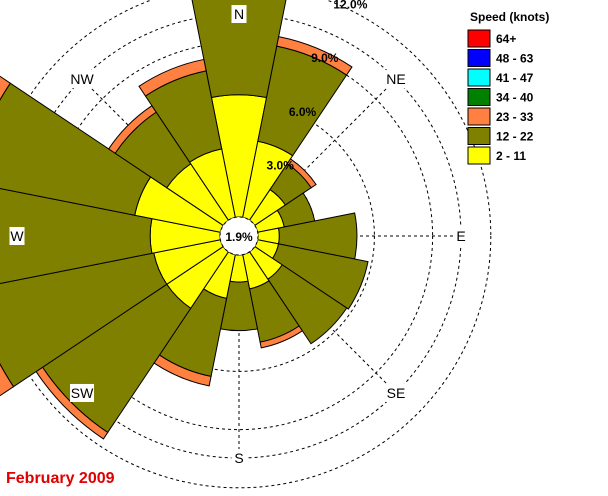  I want to click on calm-label: 1.9%, so click(239, 237).